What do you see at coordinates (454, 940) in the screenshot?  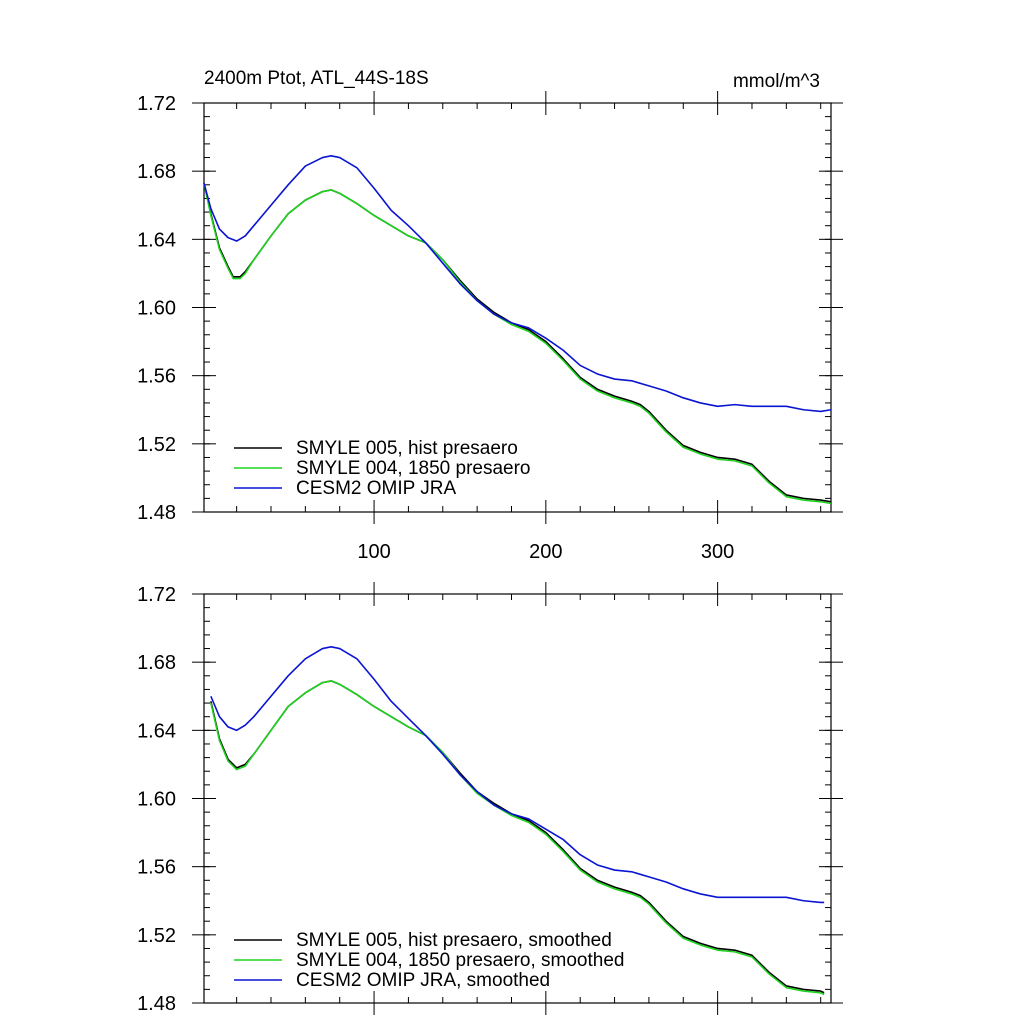 I see `legend-label: SMYLE 005, hist presaero, smoothed` at bounding box center [454, 940].